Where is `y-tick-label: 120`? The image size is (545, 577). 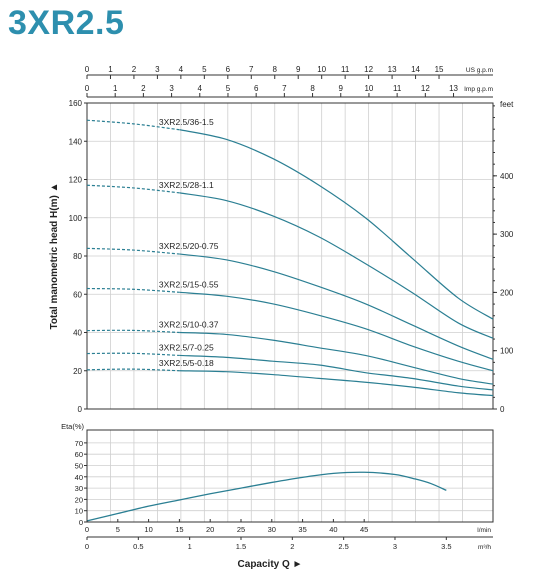 y-tick-label: 120 is located at coordinates (76, 180).